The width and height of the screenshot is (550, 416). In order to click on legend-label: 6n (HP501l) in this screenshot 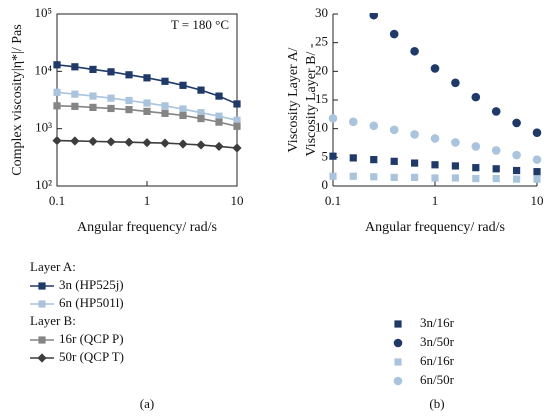, I will do `click(91, 302)`.